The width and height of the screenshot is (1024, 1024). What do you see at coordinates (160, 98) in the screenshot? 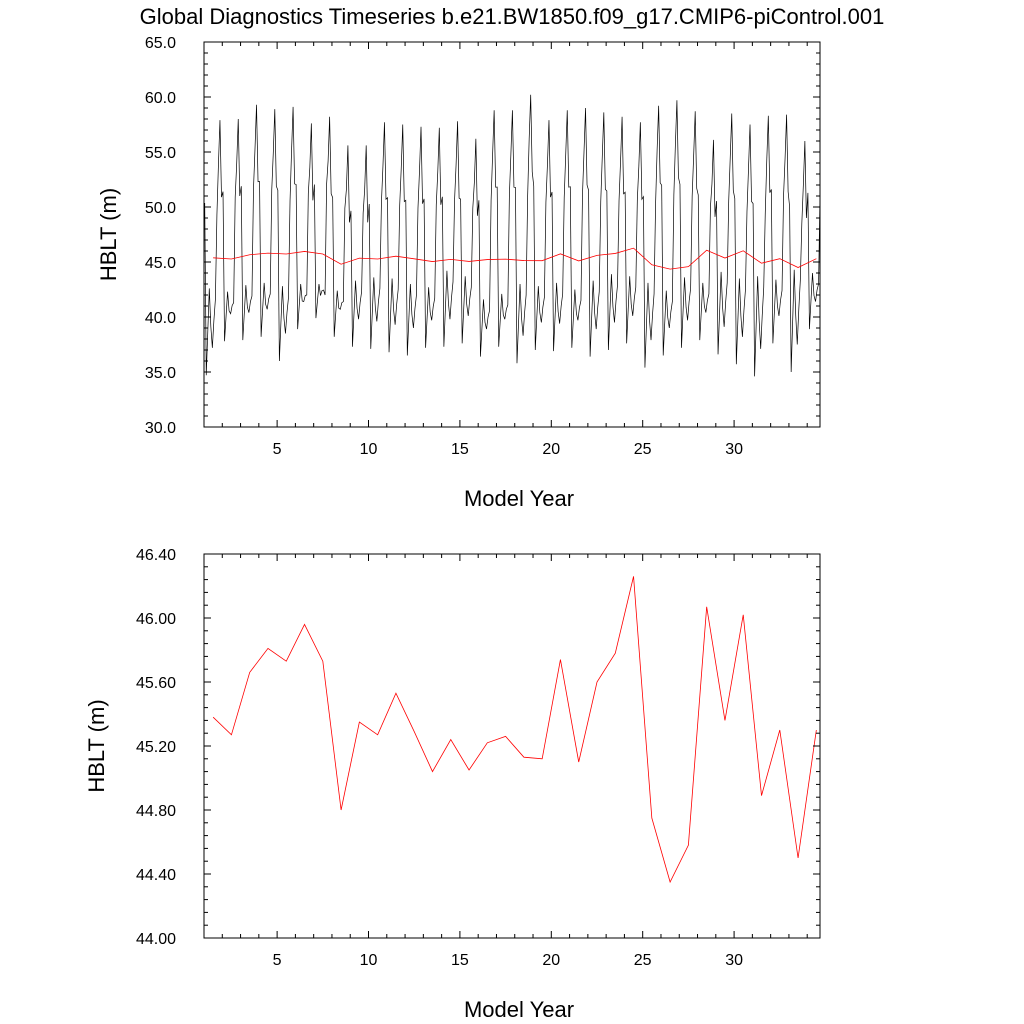
I see `y-tick-label: 60.0` at bounding box center [160, 98].